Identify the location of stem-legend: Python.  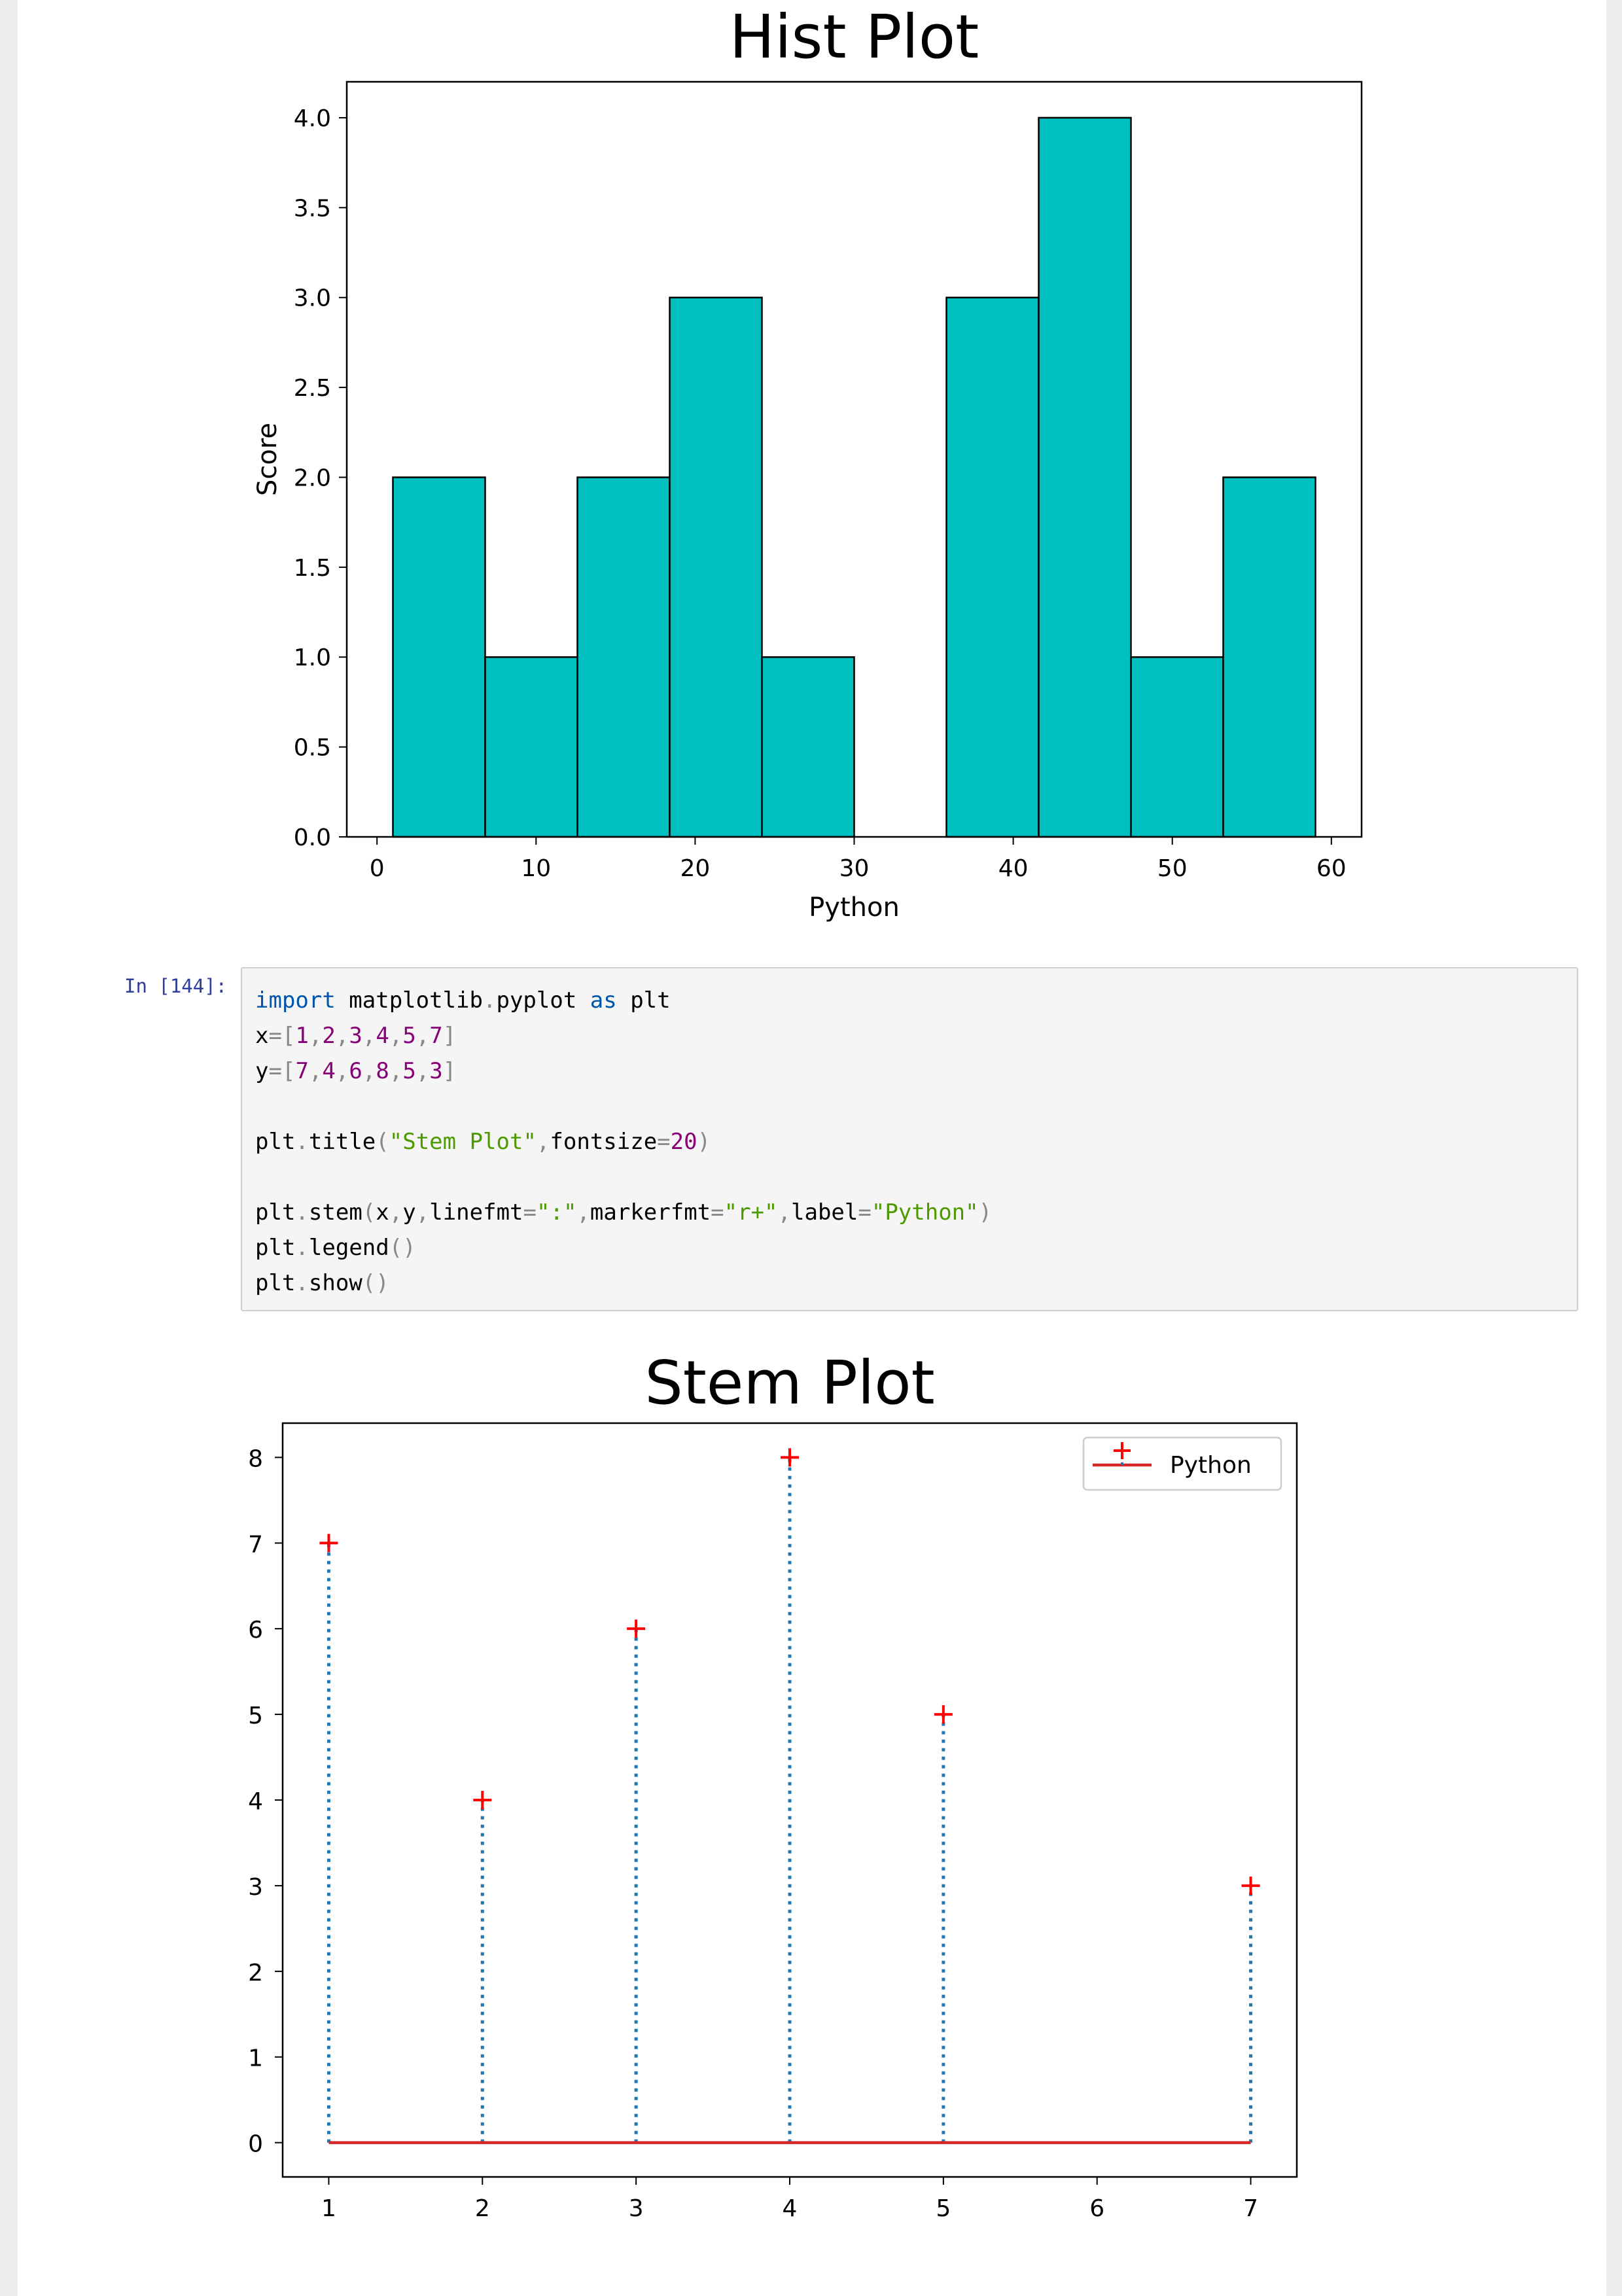
(1182, 1464).